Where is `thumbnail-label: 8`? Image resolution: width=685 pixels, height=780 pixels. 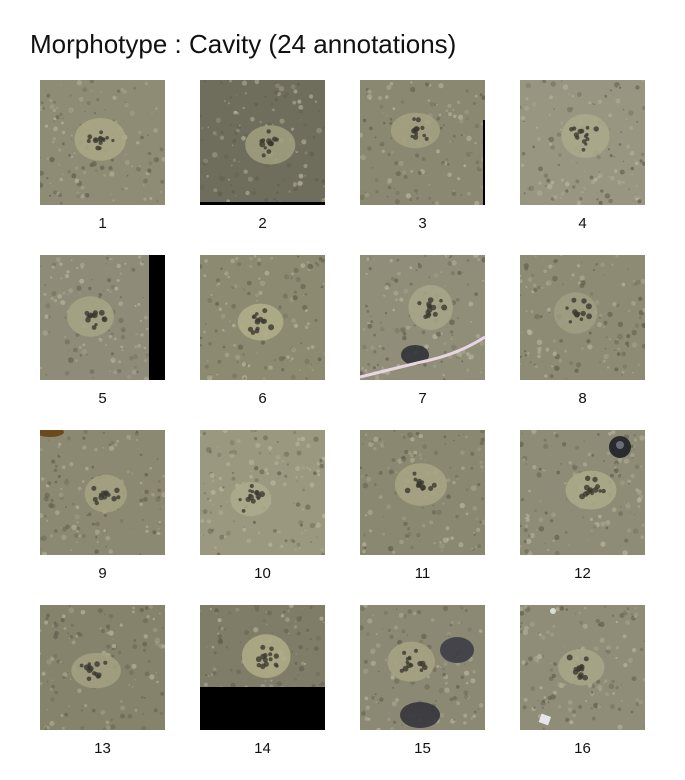
thumbnail-label: 8 is located at coordinates (582, 398).